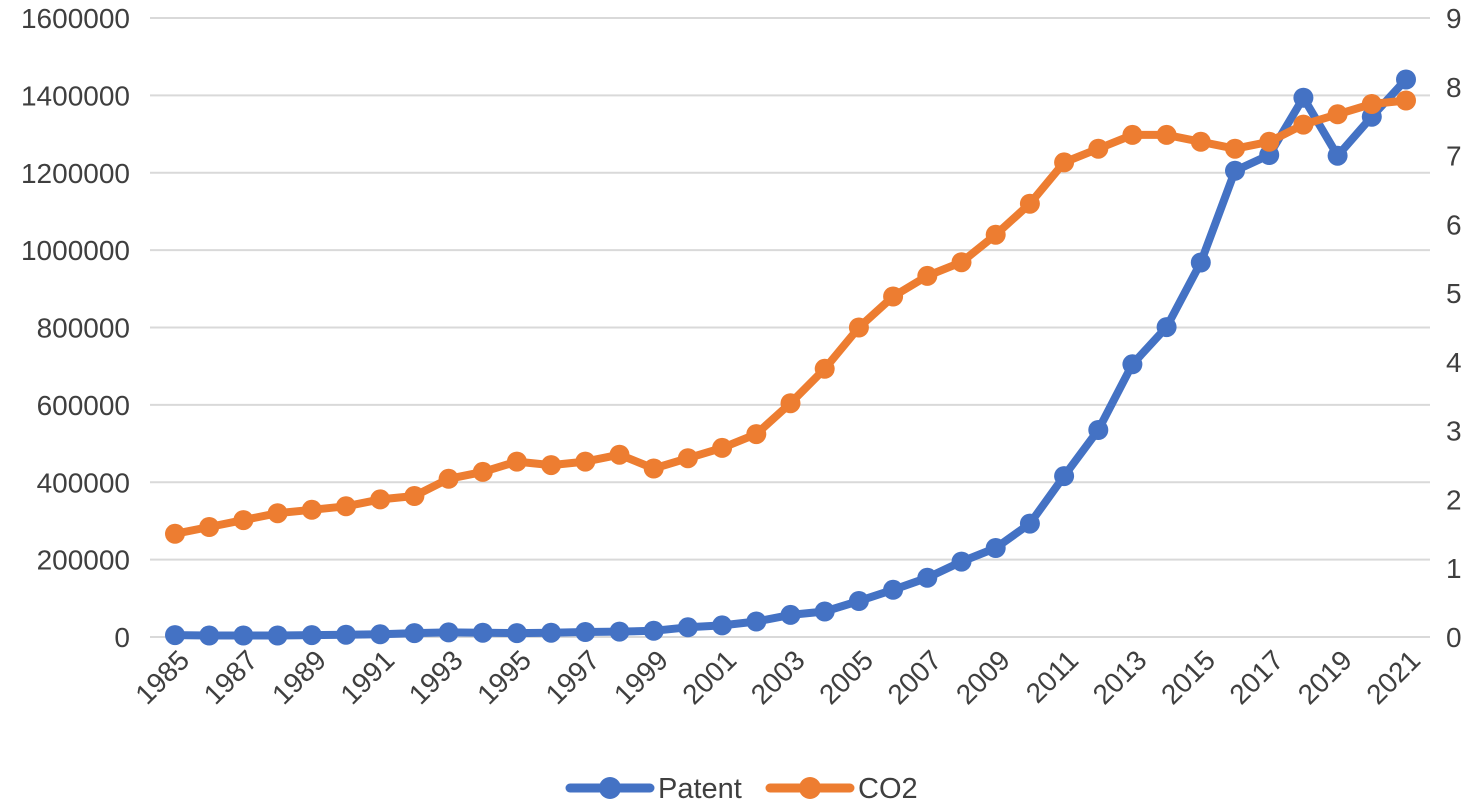 The image size is (1480, 809). What do you see at coordinates (75, 173) in the screenshot?
I see `left-axis-tick-label: 1200000` at bounding box center [75, 173].